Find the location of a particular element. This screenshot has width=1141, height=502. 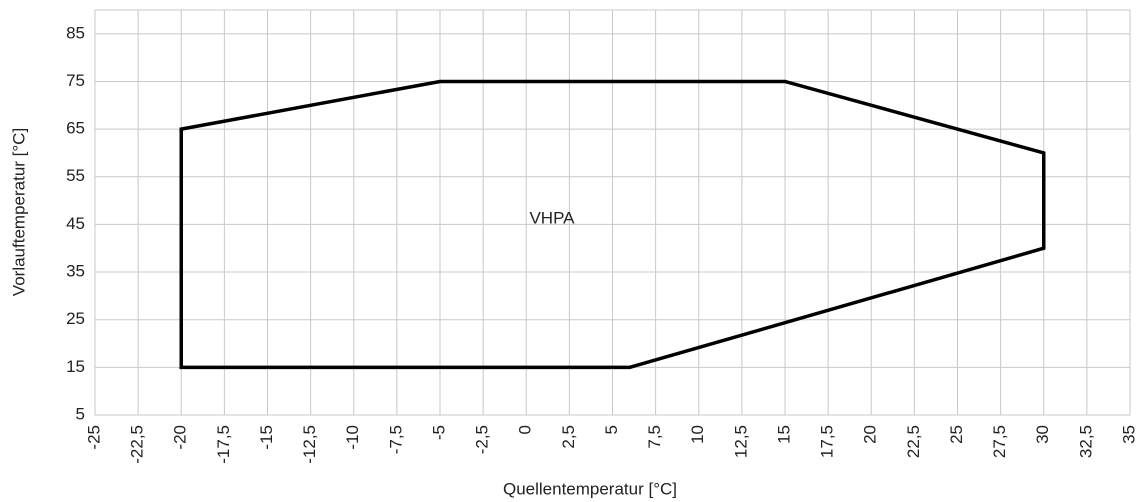

y-tick-label: 35 is located at coordinates (75, 271).